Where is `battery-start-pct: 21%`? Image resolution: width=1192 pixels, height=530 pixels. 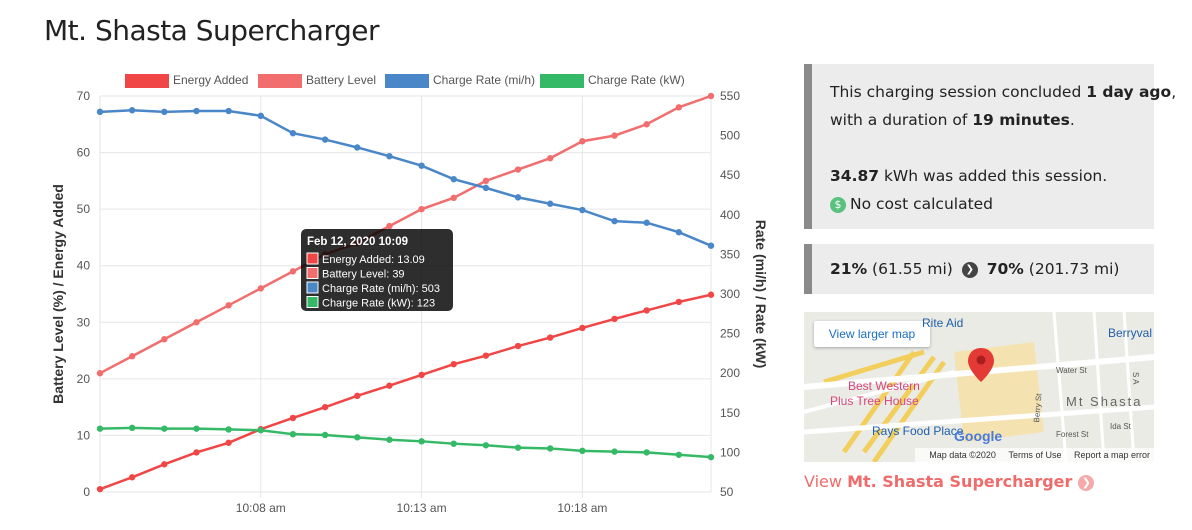
battery-start-pct: 21% is located at coordinates (849, 269).